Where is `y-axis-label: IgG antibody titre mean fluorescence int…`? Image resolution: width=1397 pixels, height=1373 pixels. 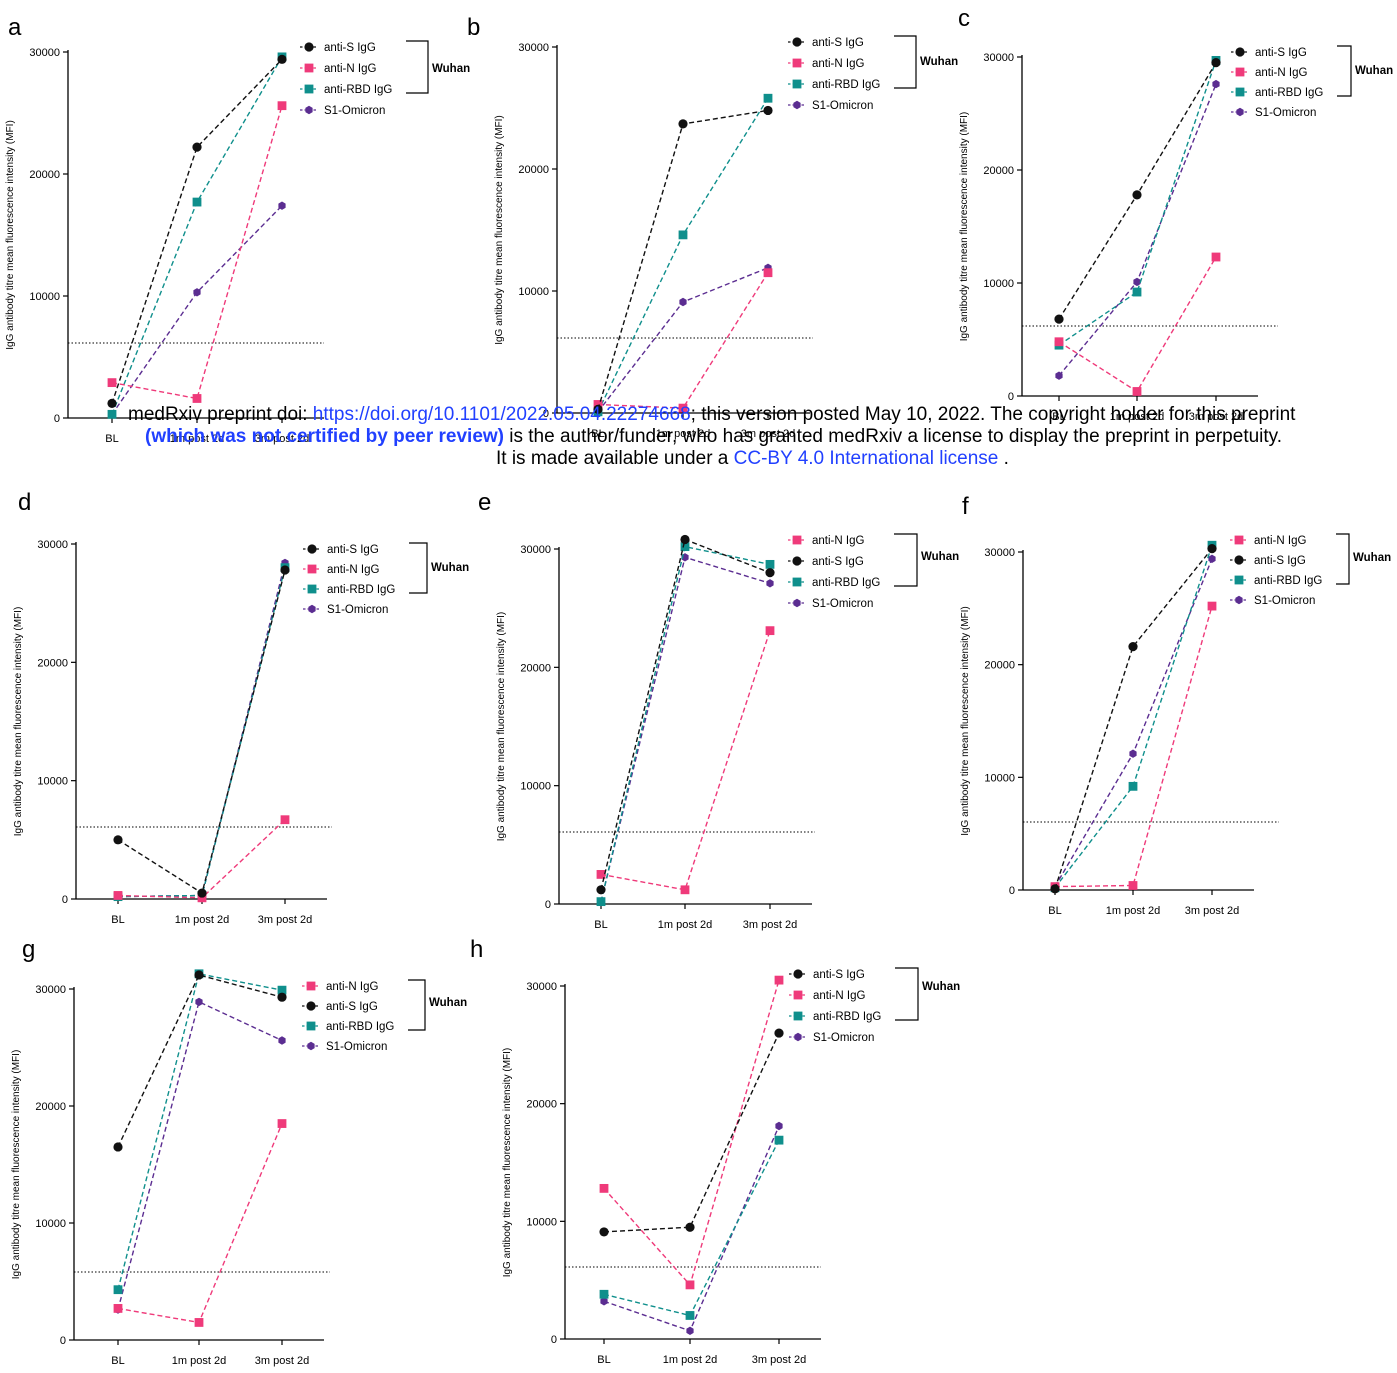 y-axis-label: IgG antibody titre mean fluorescence int… is located at coordinates (10, 235).